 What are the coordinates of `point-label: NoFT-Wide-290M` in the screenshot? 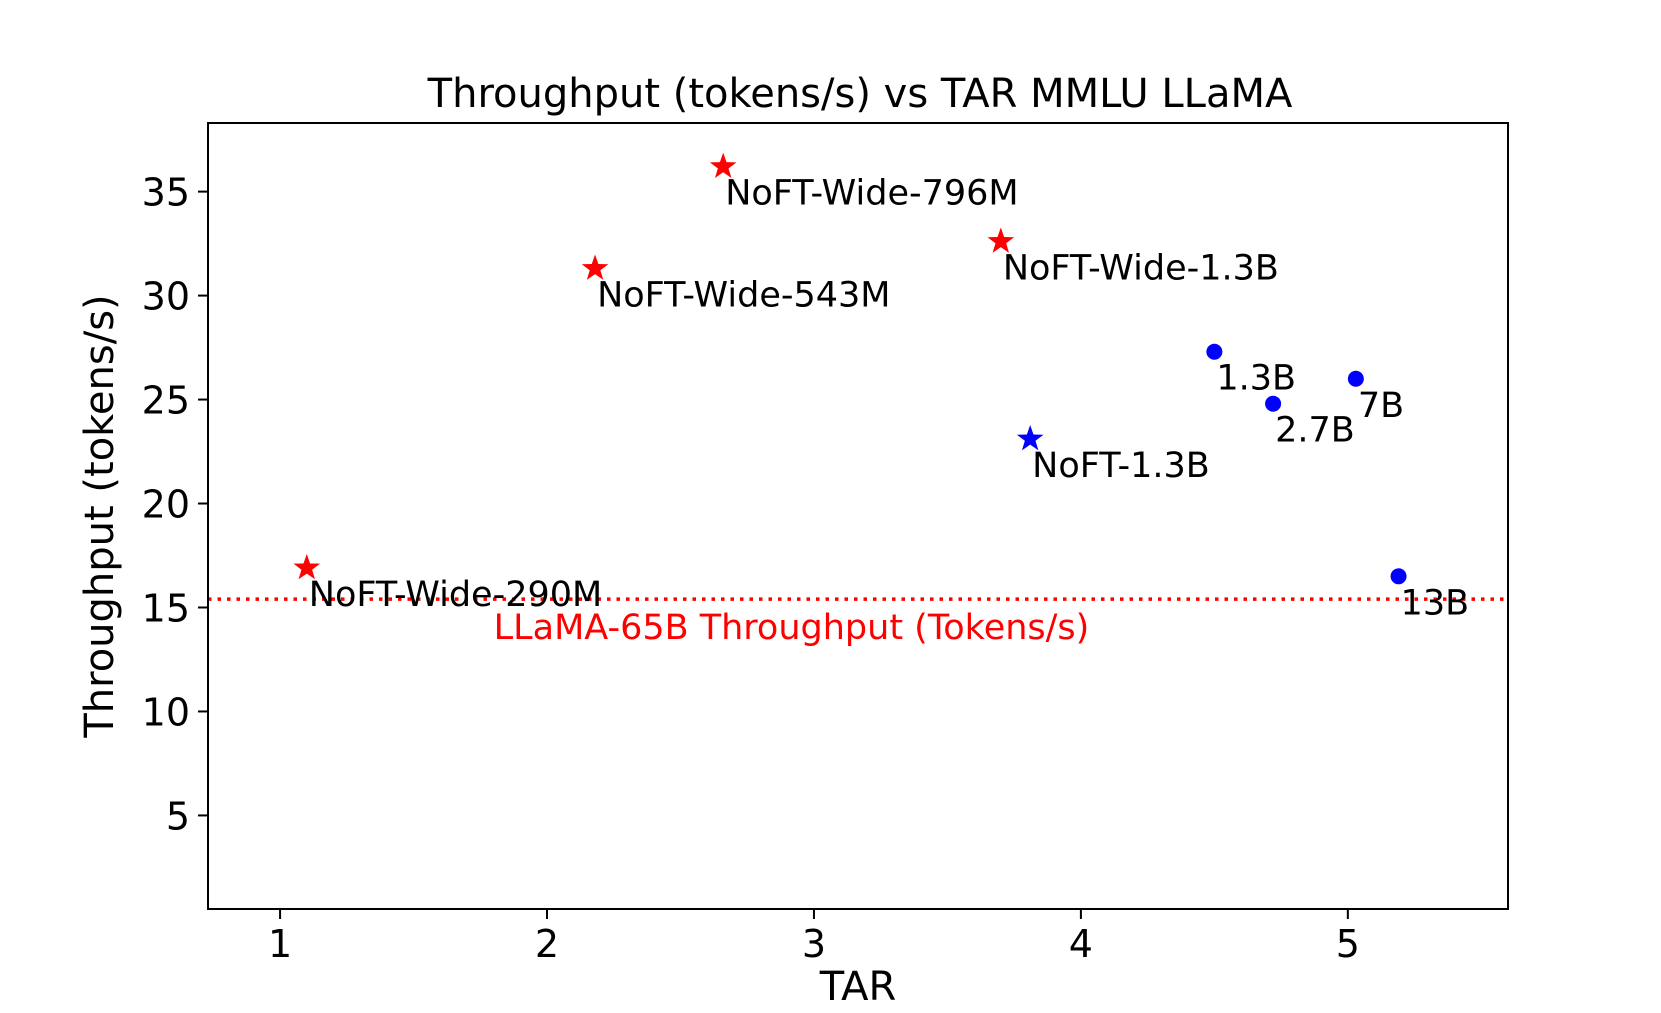 It's located at (455, 595).